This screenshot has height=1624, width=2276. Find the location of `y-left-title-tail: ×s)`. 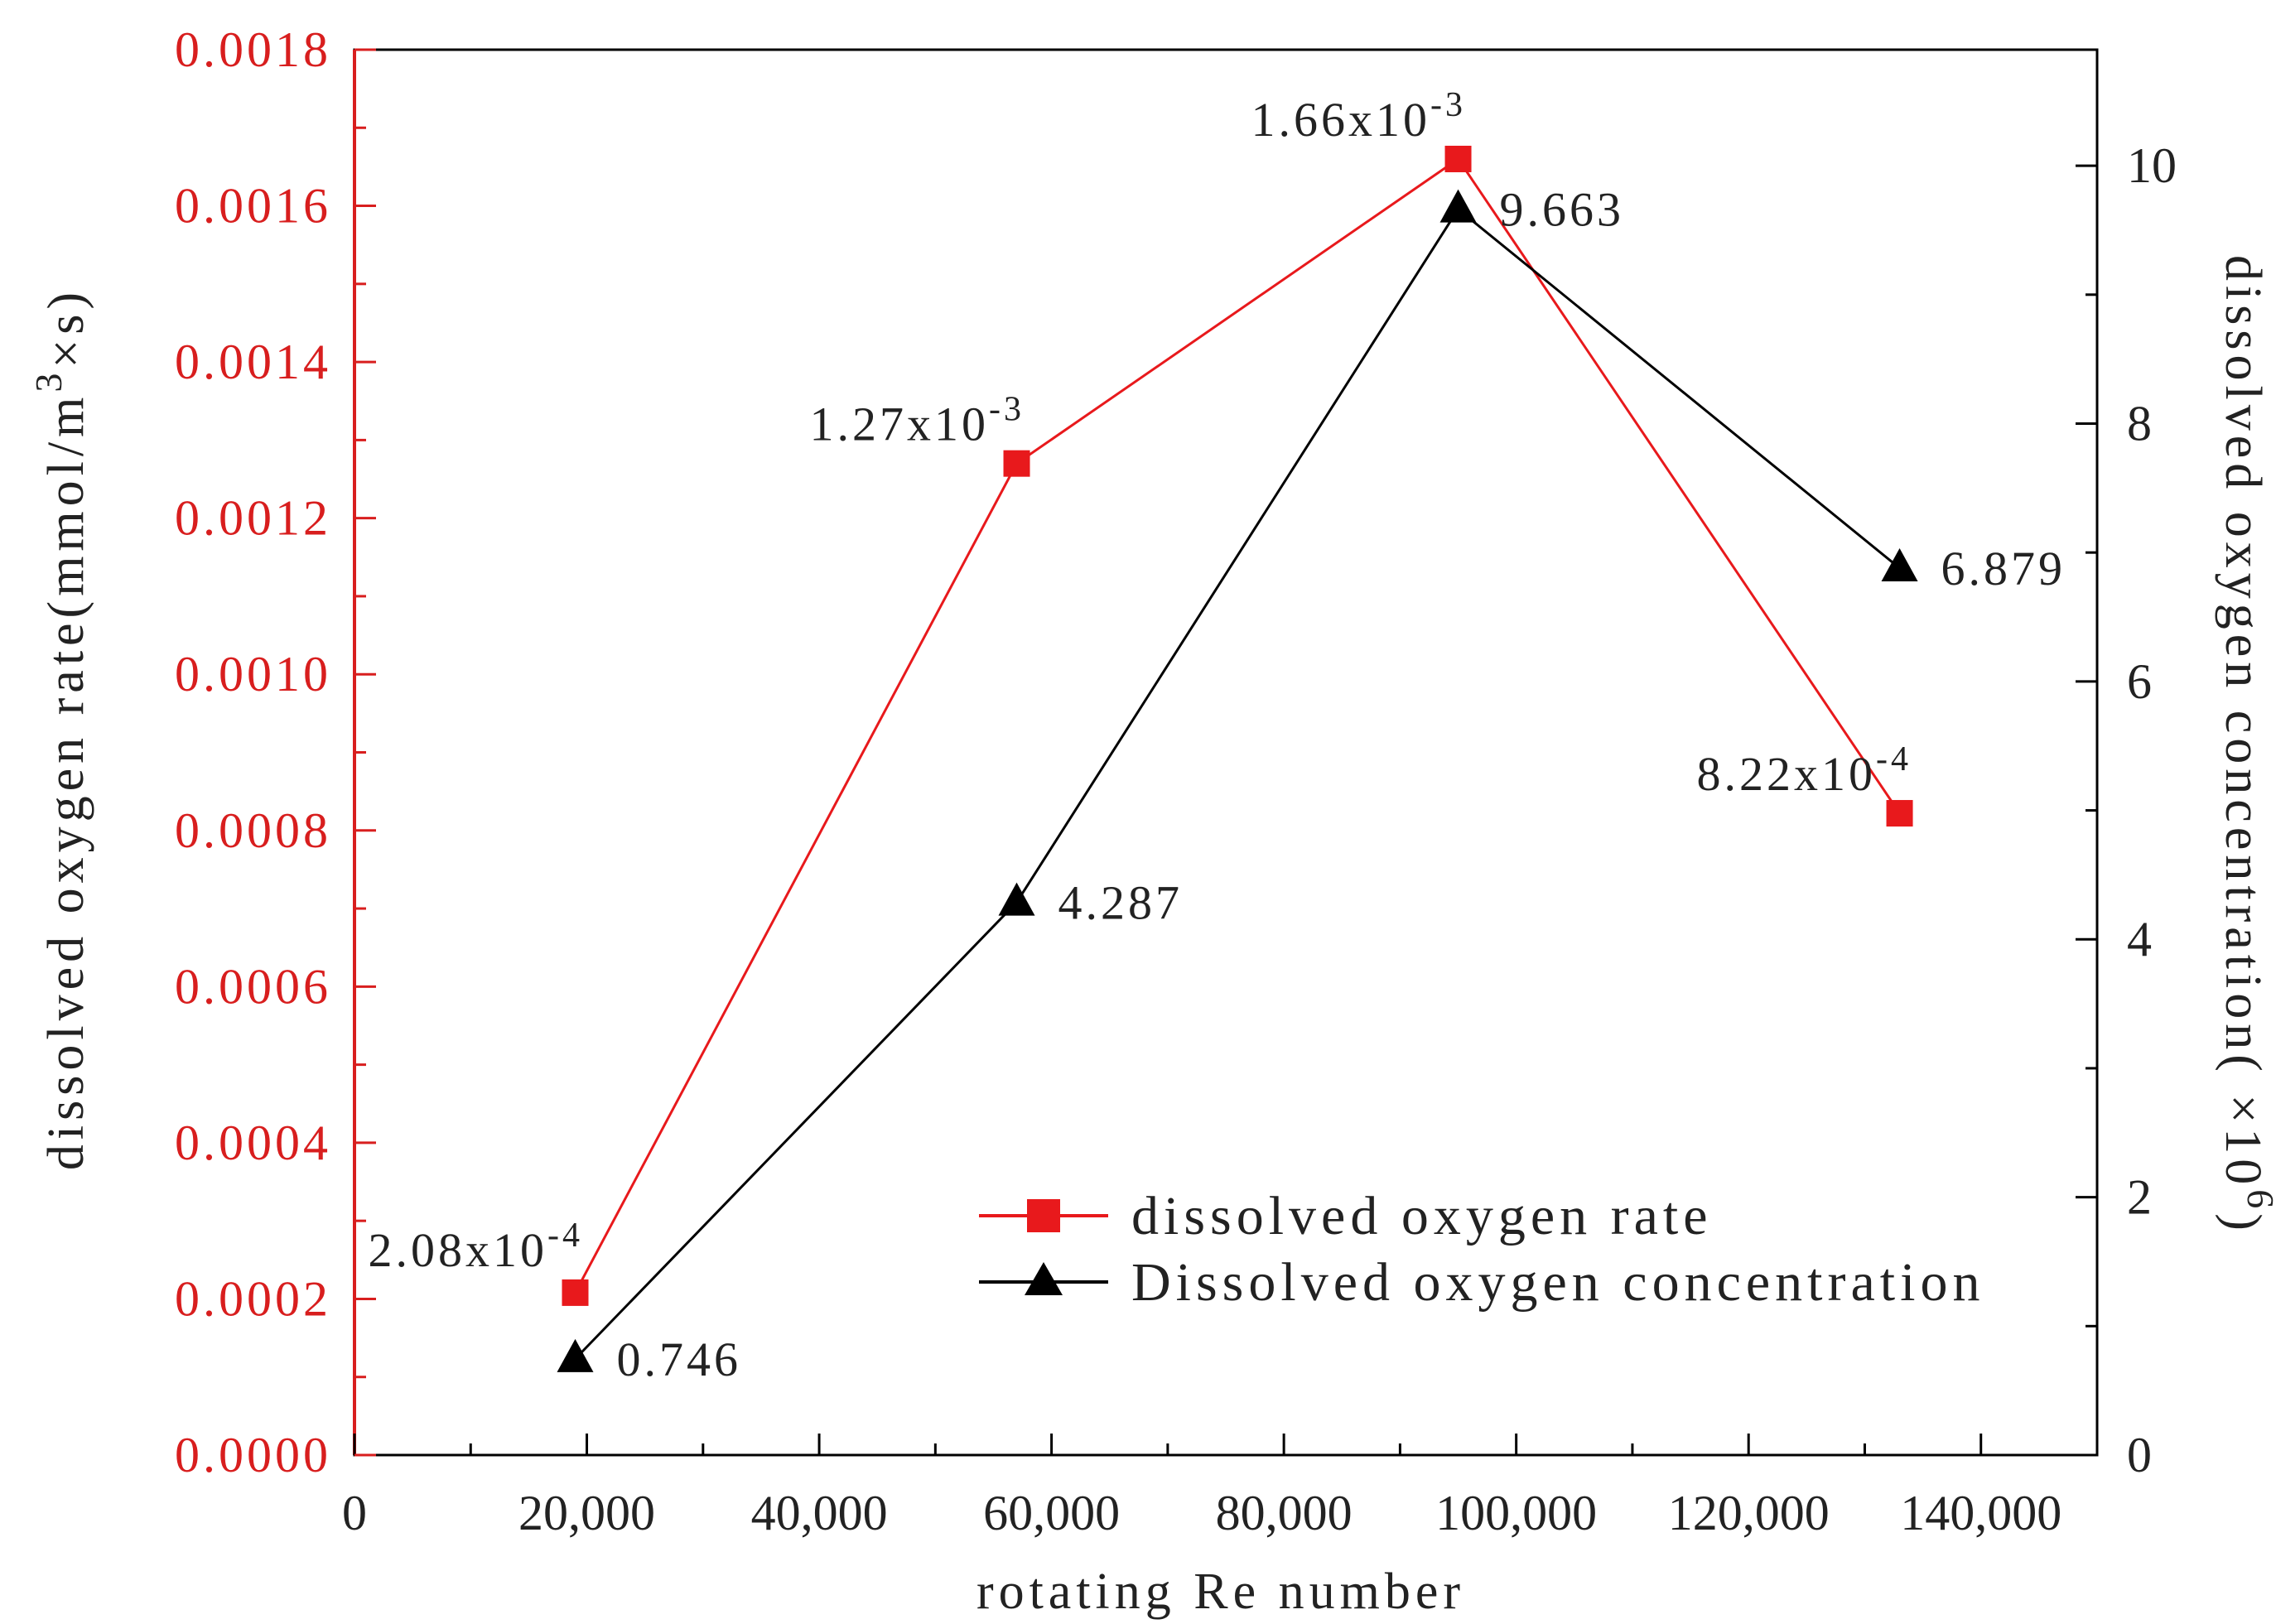

y-left-title-tail: ×s) is located at coordinates (66, 328).